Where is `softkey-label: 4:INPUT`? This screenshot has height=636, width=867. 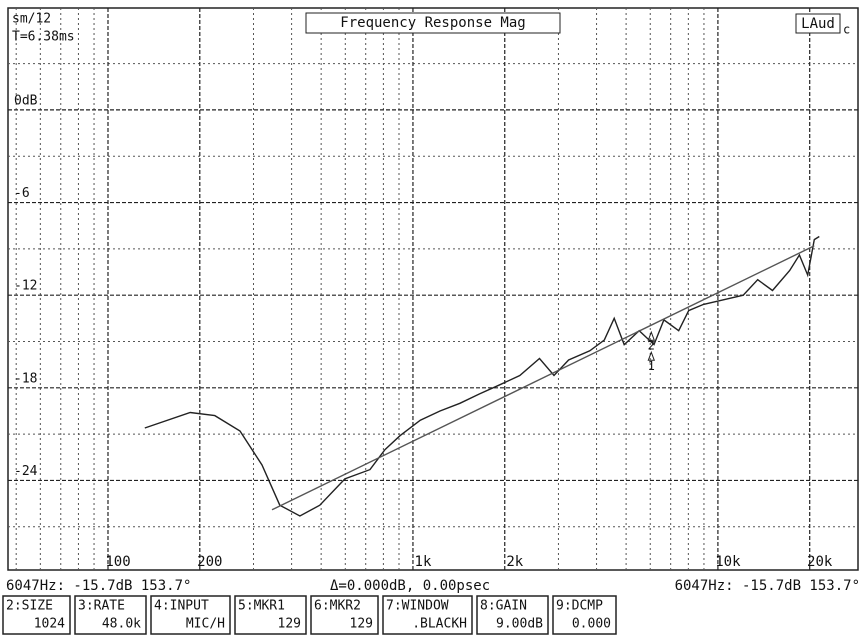 softkey-label: 4:INPUT is located at coordinates (181, 606).